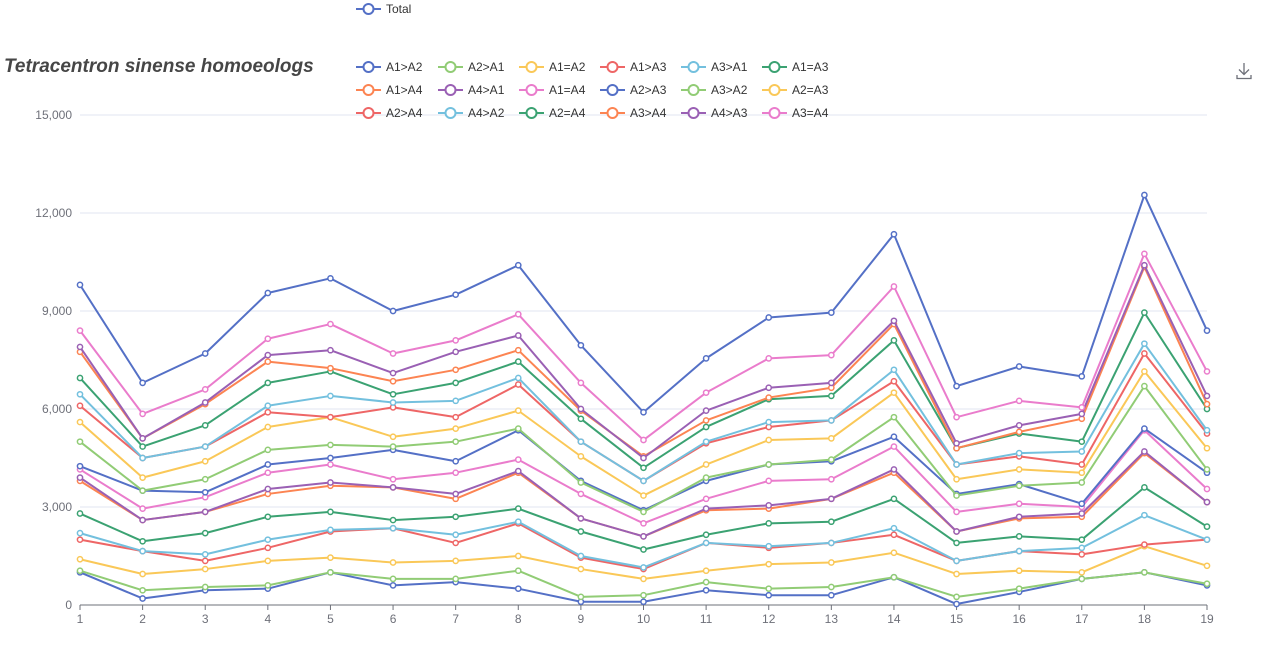 This screenshot has height=656, width=1263. Describe the element at coordinates (552, 67) in the screenshot. I see `legend-item: A1=A2` at that location.